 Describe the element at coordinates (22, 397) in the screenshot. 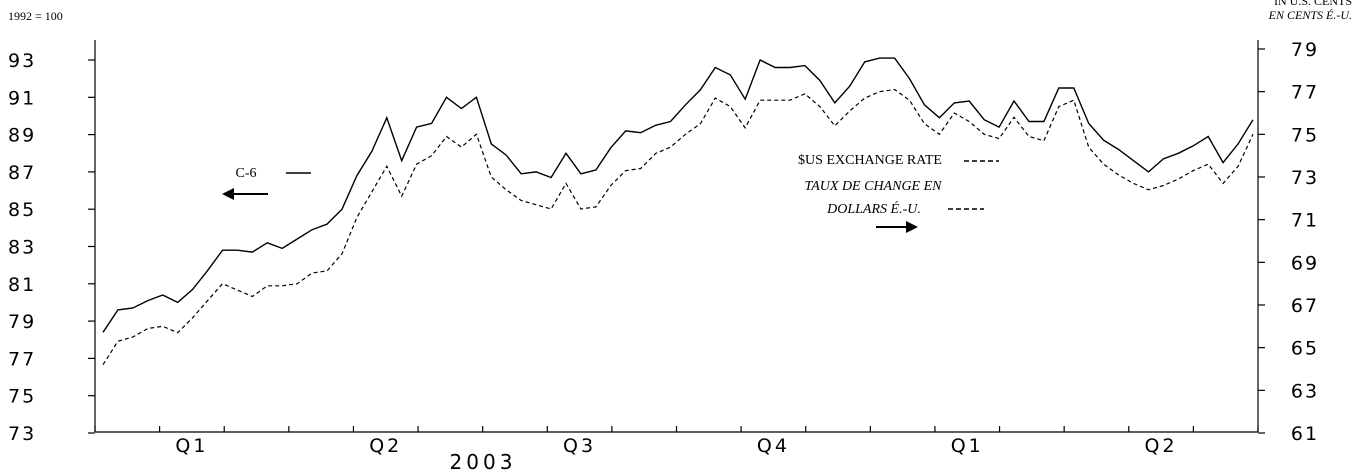

I see `left-tick-label: 75` at that location.